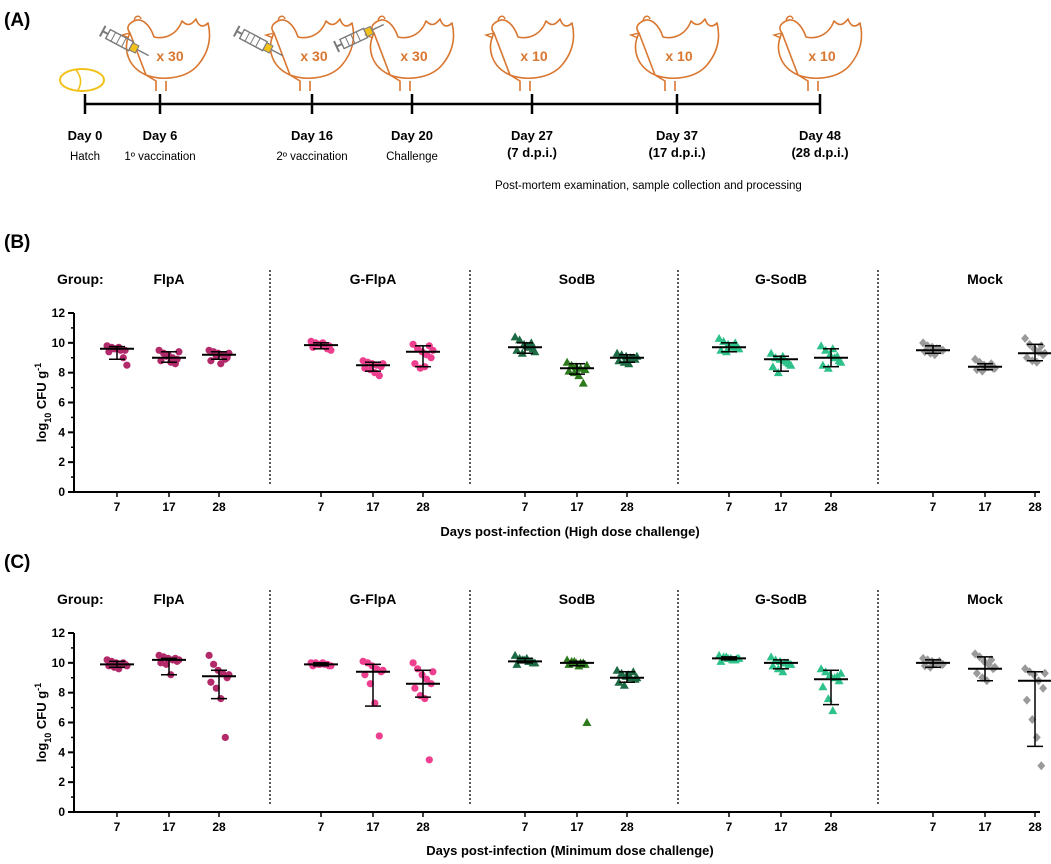 The width and height of the screenshot is (1051, 864). What do you see at coordinates (159, 157) in the screenshot?
I see `timeline-event-label: 1º vaccination` at bounding box center [159, 157].